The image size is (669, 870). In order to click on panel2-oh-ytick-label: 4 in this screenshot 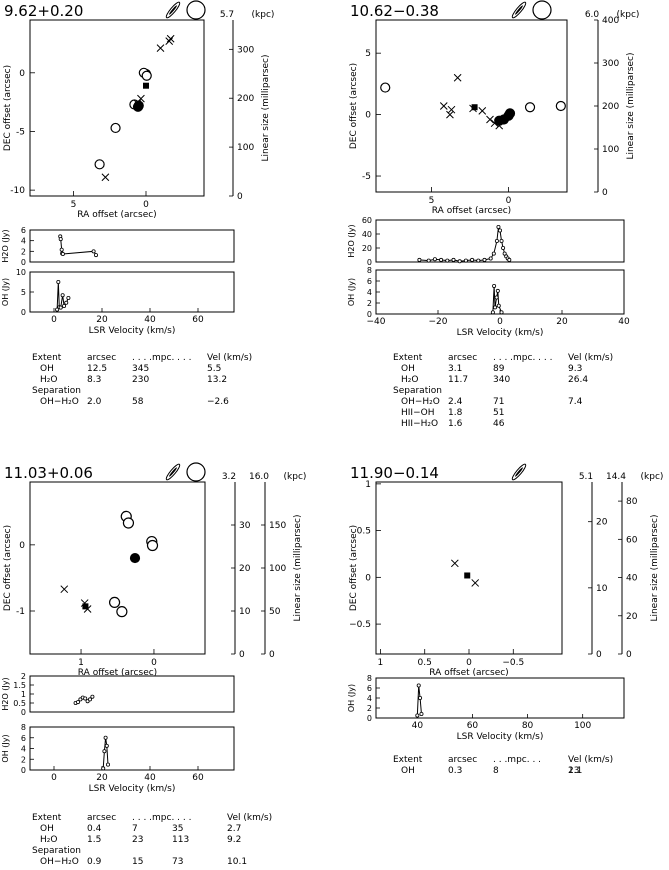, I will do `click(369, 292)`.